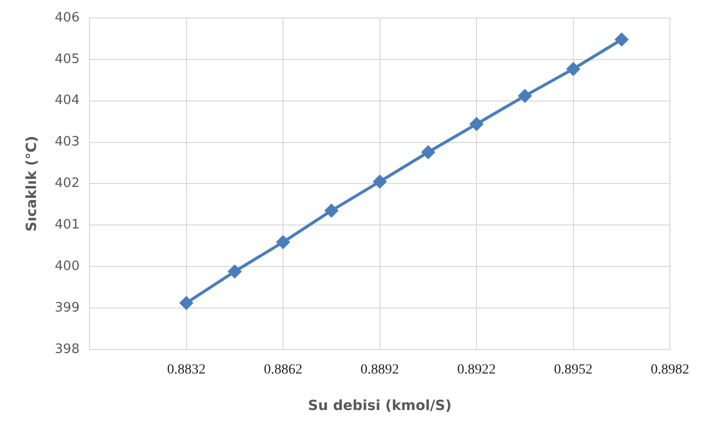 This screenshot has width=702, height=423. I want to click on x-tick-label: 0.8832, so click(186, 370).